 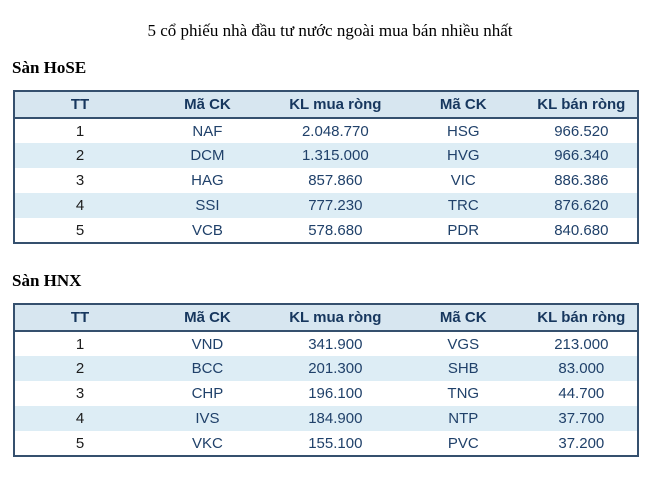 I want to click on table-row: 3 HAG 857.860 VIC 886.386, so click(x=326, y=180).